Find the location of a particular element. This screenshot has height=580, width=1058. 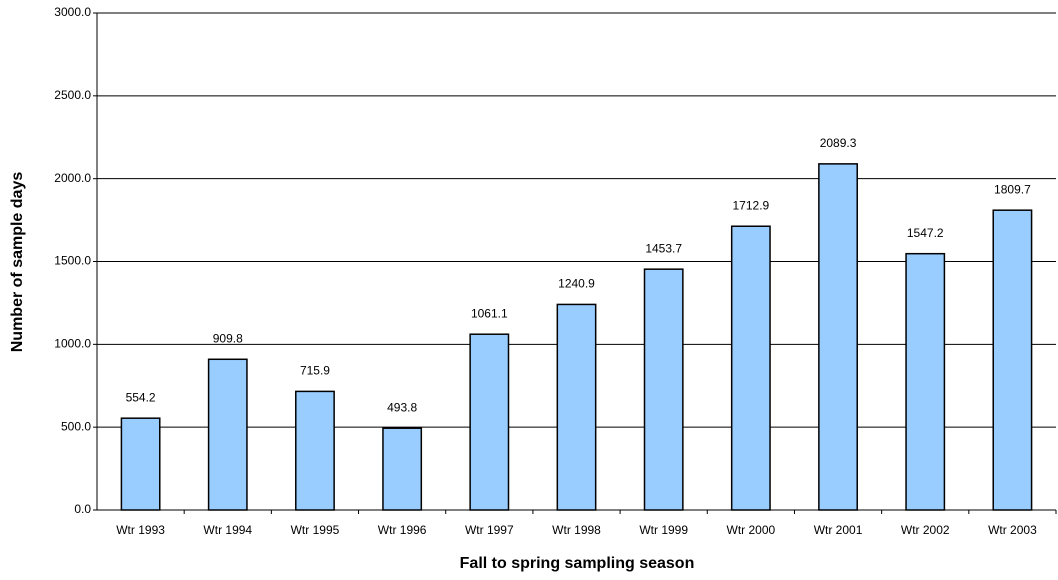

y-tick-label: 2000.0 is located at coordinates (72, 178).